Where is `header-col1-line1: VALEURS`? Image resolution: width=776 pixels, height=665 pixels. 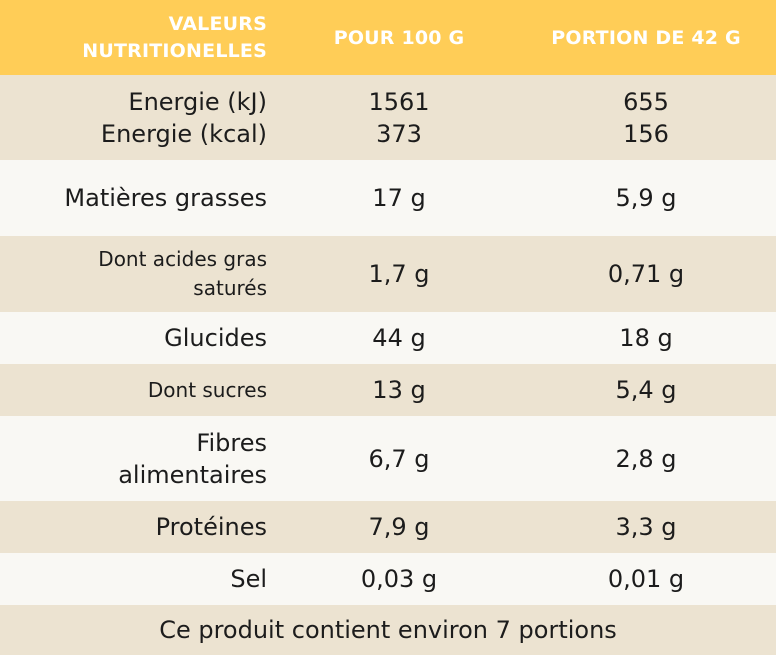 header-col1-line1: VALEURS is located at coordinates (217, 23).